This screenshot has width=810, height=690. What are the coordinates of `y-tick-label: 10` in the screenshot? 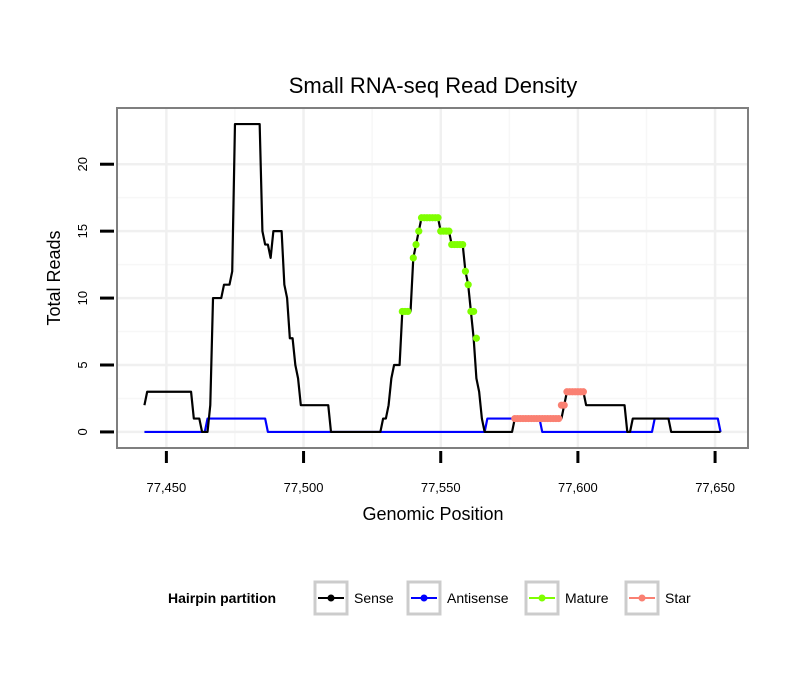 It's located at (82, 298).